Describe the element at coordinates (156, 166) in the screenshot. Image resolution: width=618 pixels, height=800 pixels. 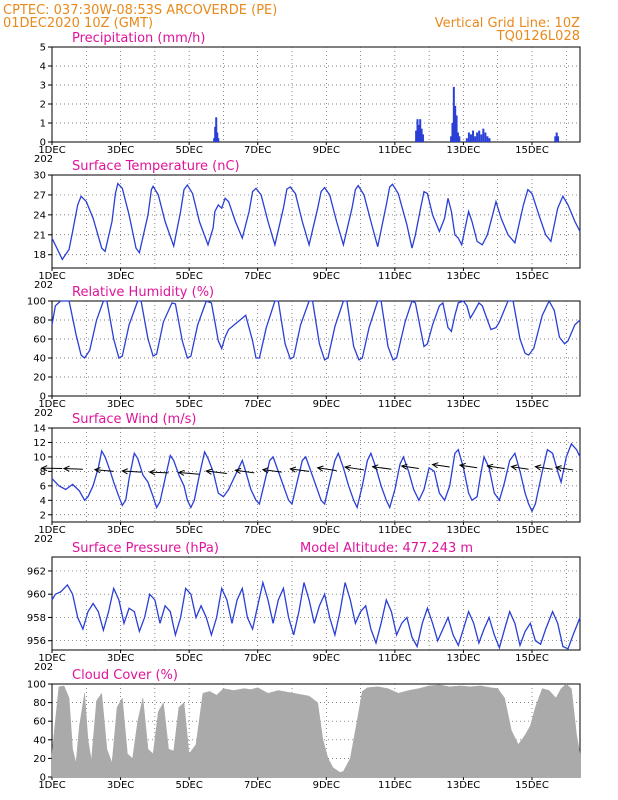
I see `temp-title: Surface Temperature (nC)` at that location.